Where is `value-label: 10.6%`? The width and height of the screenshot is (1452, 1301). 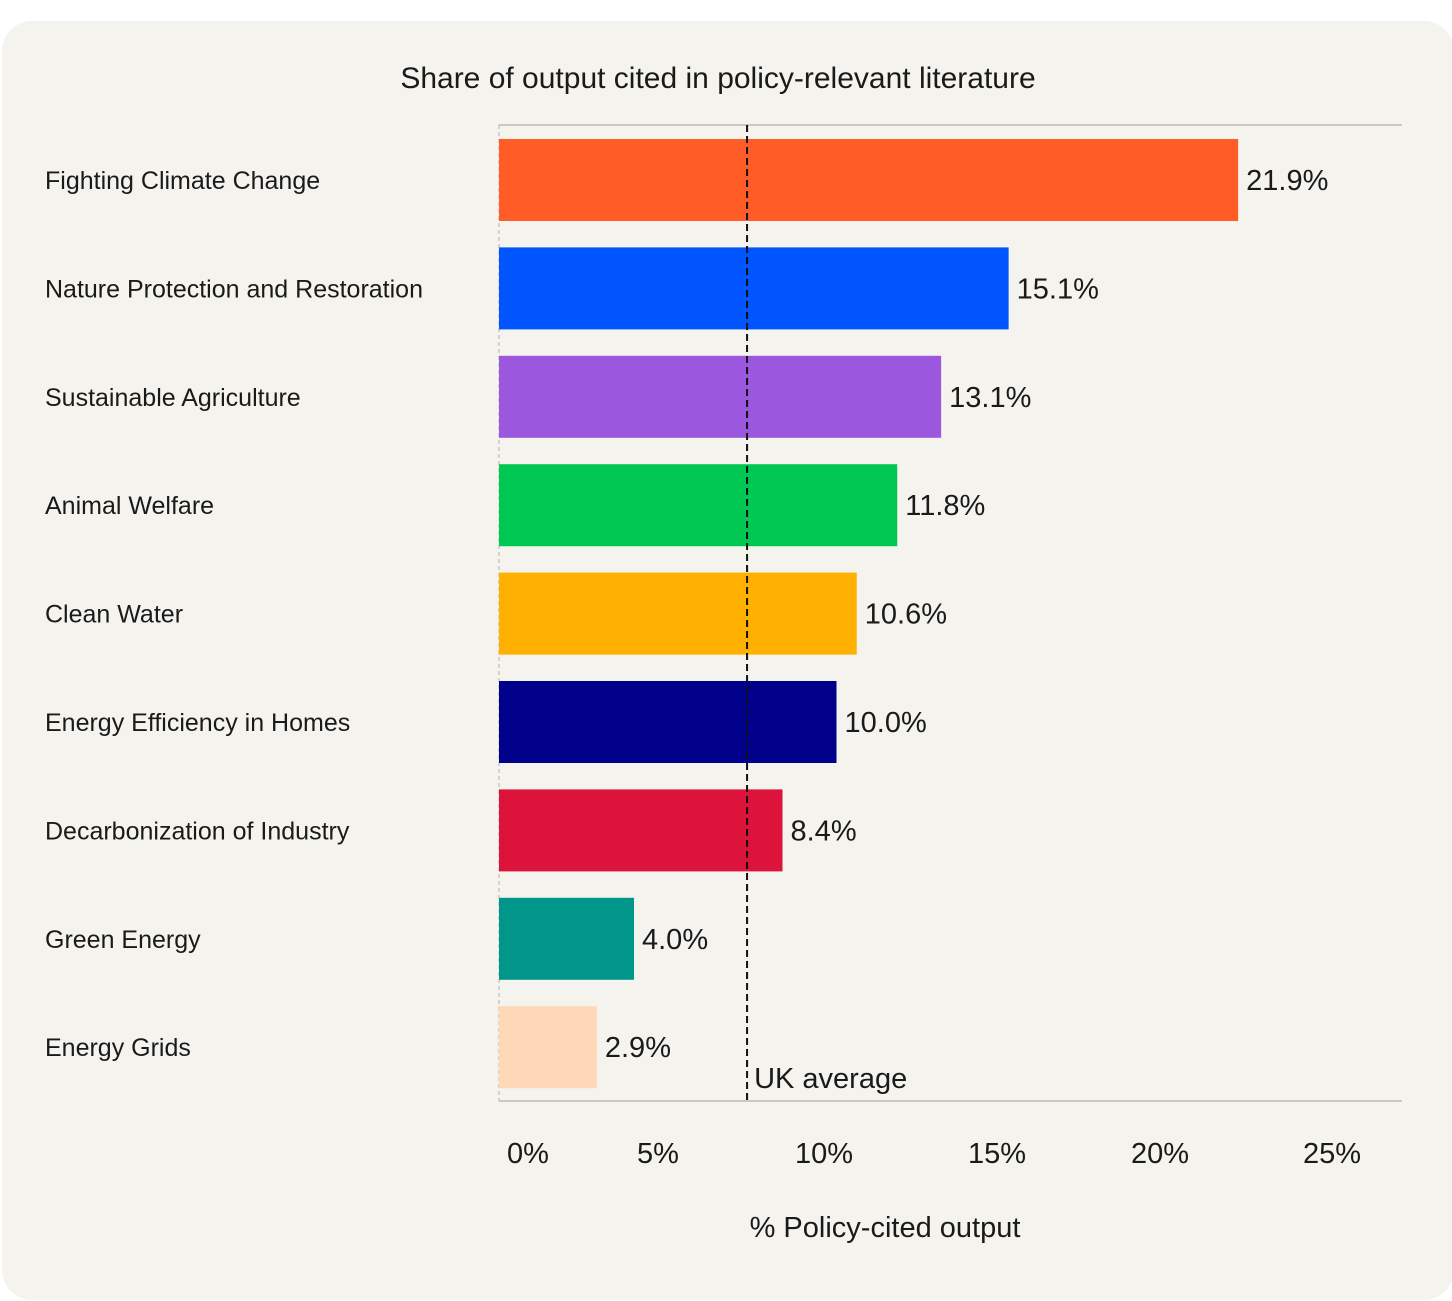 value-label: 10.6% is located at coordinates (906, 615).